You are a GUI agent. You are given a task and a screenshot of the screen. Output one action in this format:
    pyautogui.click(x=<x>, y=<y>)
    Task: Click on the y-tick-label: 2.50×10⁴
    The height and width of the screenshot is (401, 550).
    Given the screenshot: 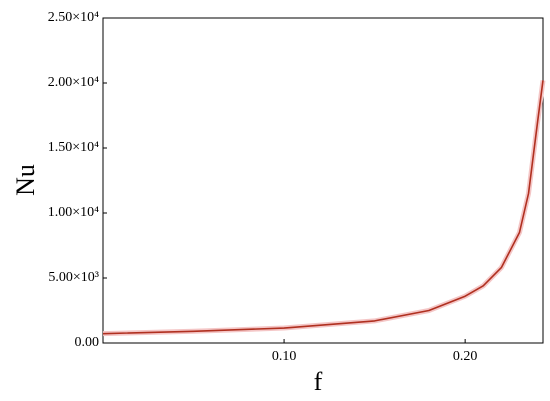 What is the action you would take?
    pyautogui.click(x=73, y=17)
    